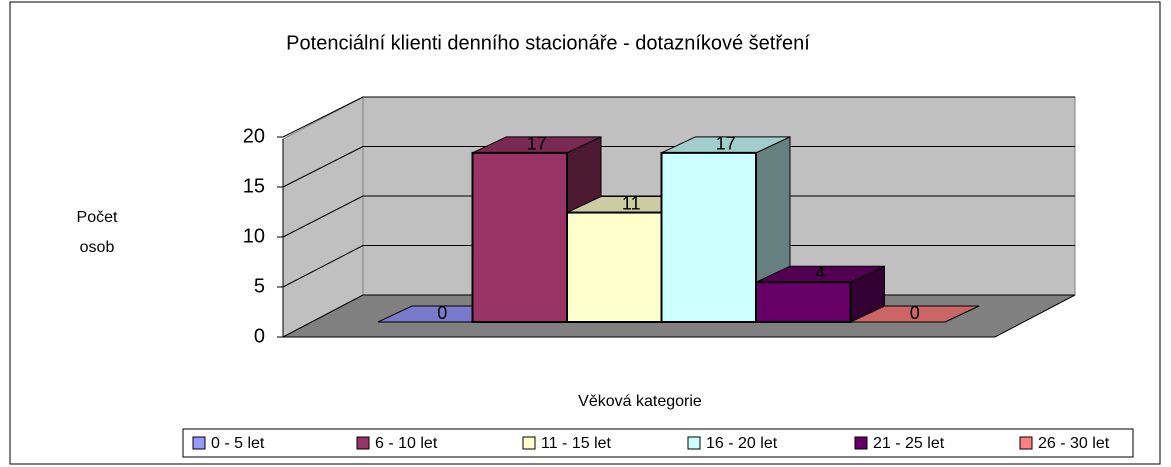 This screenshot has width=1171, height=467. What do you see at coordinates (1074, 443) in the screenshot?
I see `legend-label: 26 - 30 let` at bounding box center [1074, 443].